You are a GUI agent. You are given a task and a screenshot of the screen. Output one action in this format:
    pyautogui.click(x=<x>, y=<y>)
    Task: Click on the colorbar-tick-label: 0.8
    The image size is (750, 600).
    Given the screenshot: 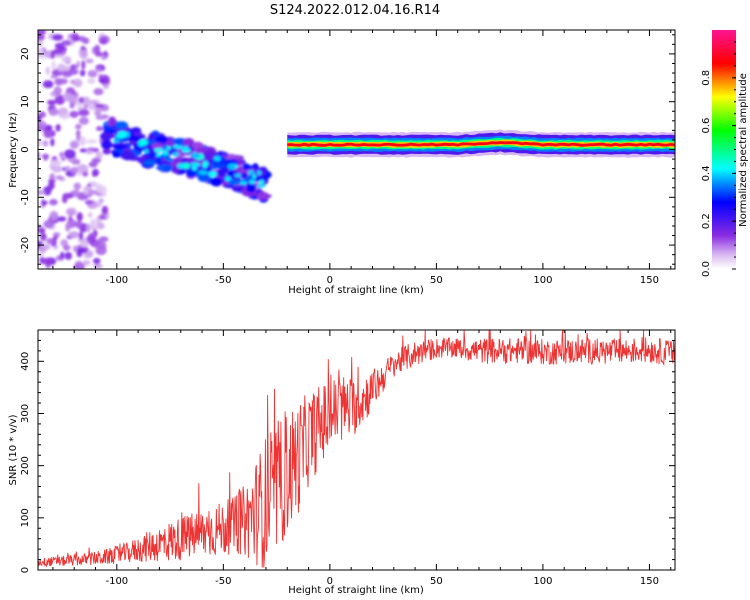 What is the action you would take?
    pyautogui.click(x=706, y=78)
    